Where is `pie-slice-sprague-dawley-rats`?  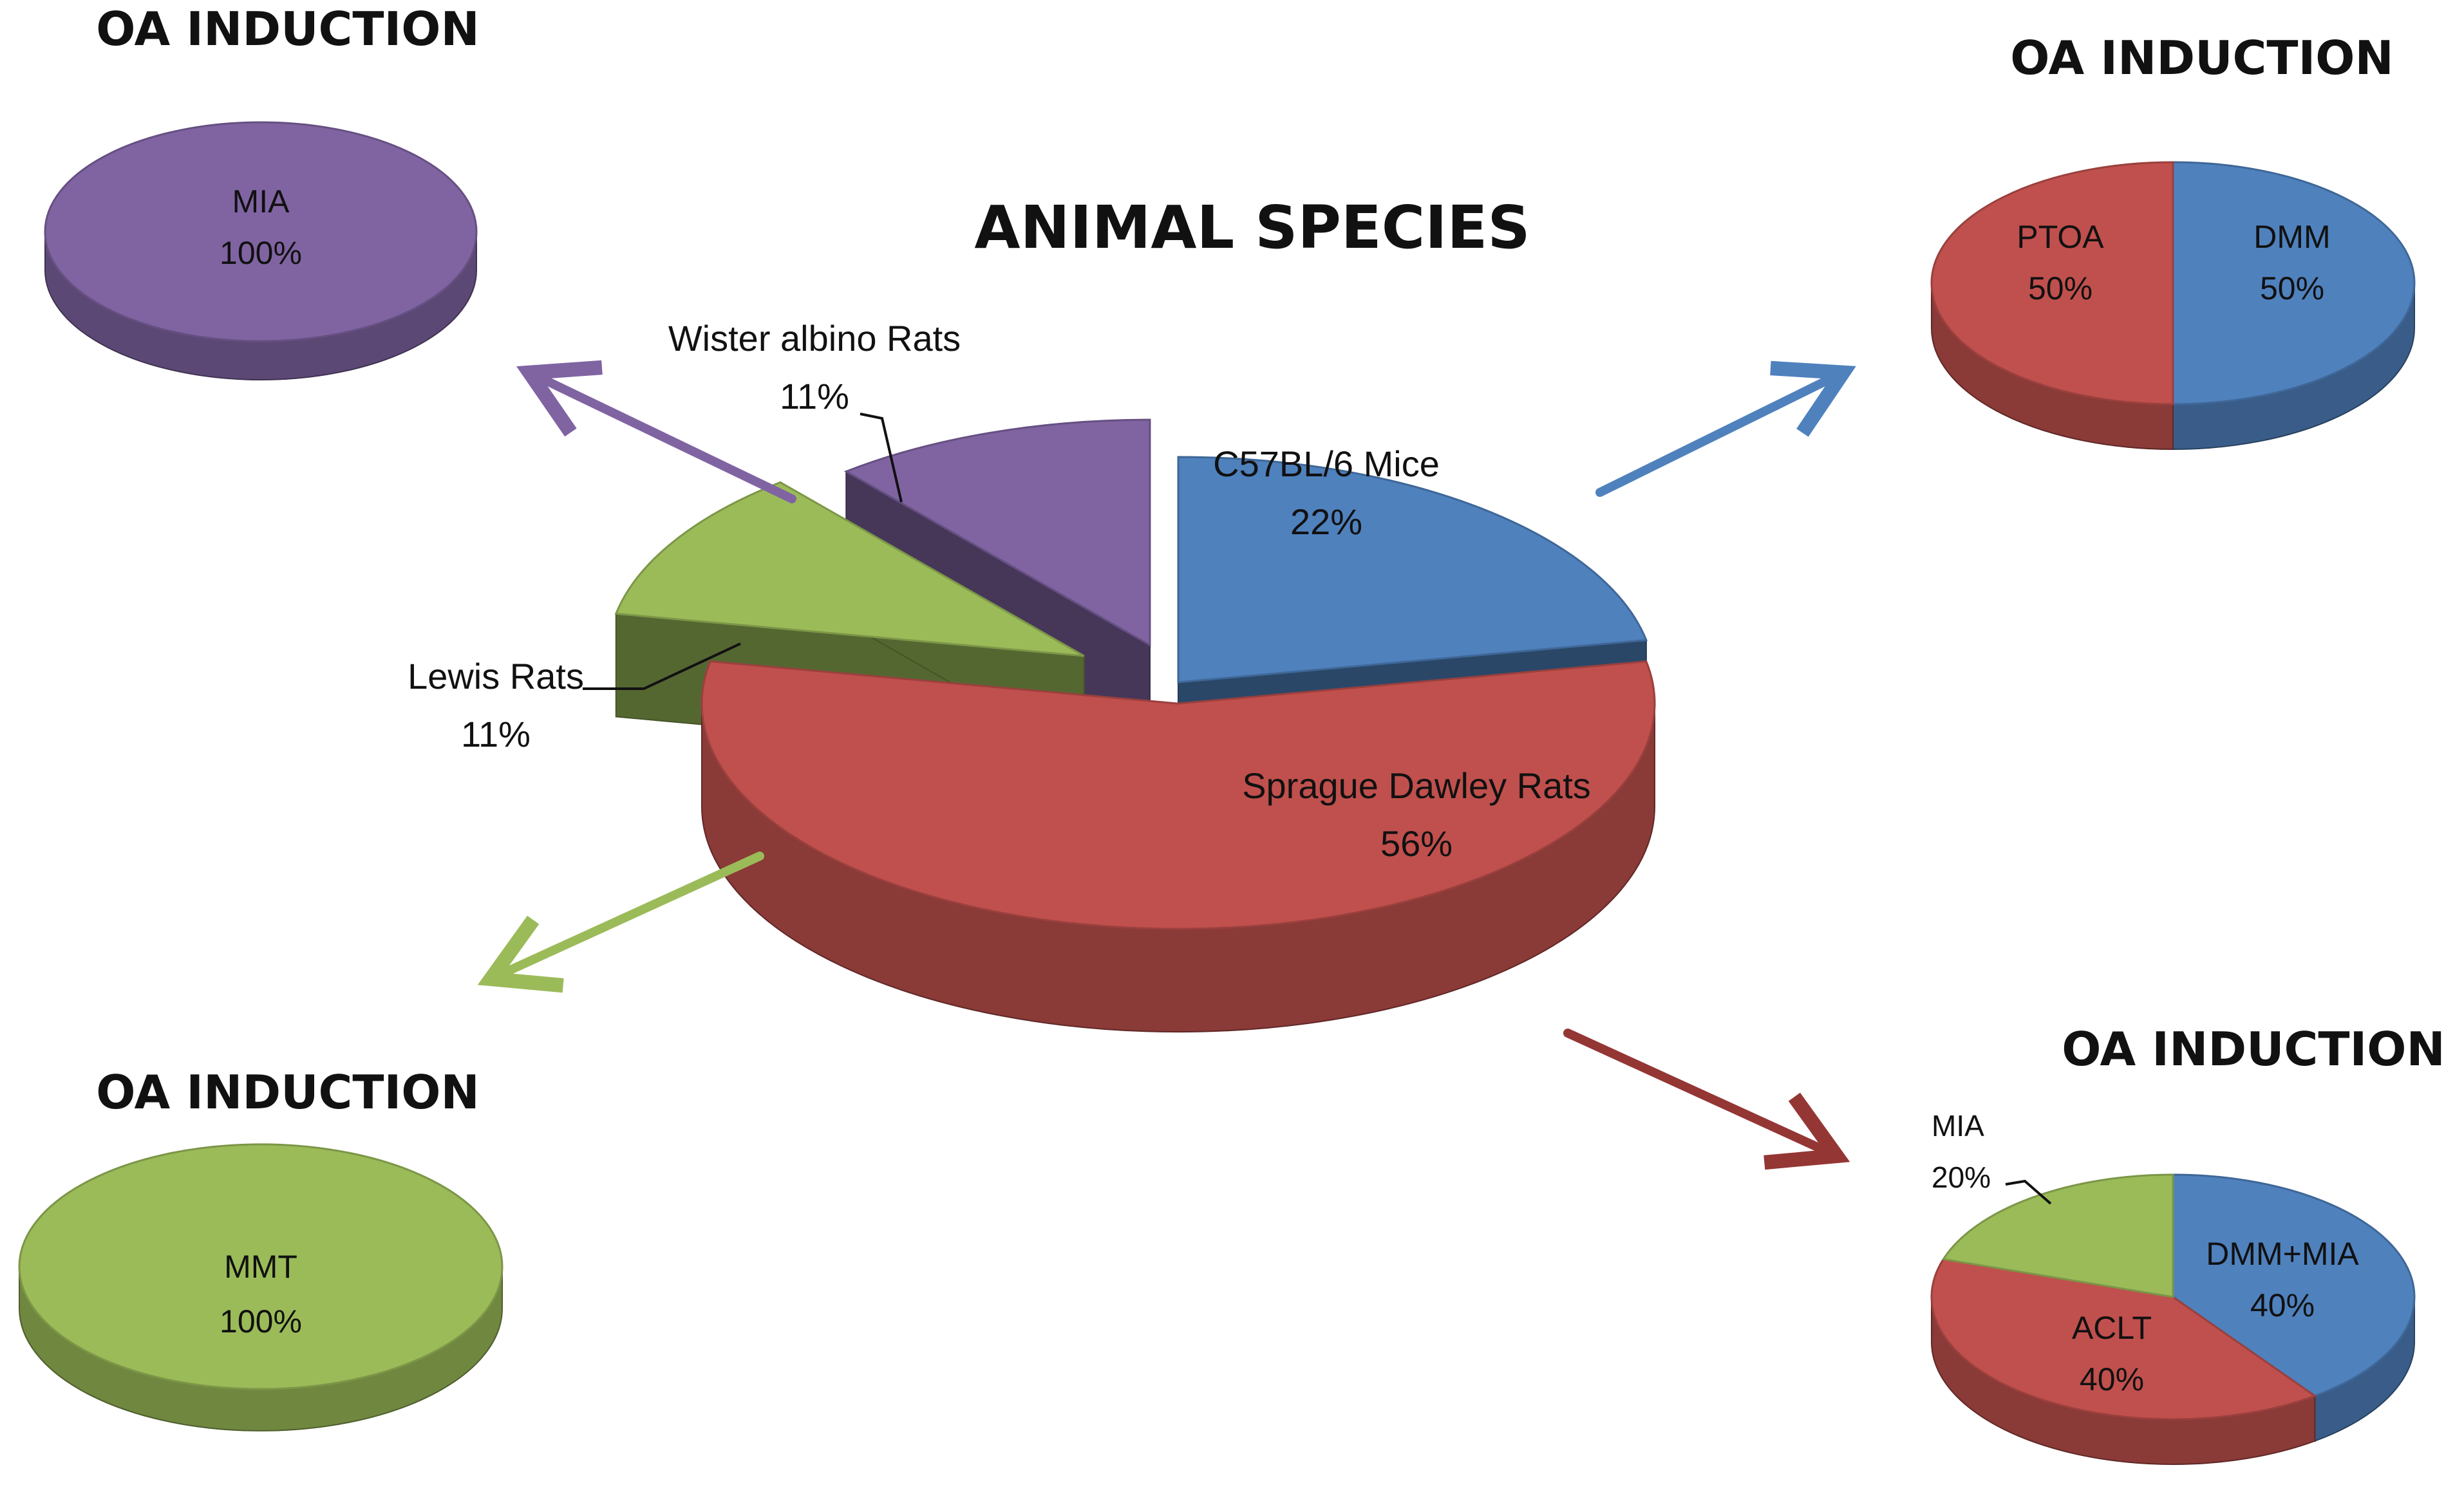 pie-slice-sprague-dawley-rats is located at coordinates (1178, 795).